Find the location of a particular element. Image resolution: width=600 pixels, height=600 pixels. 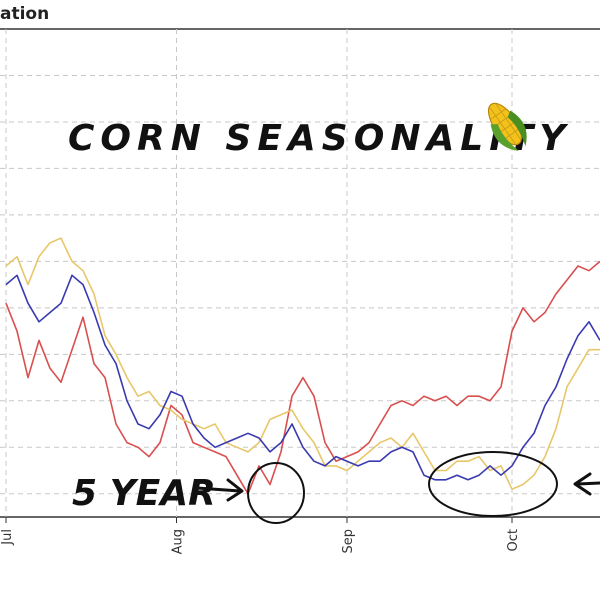

annotation-title: CORN SEASONALITY is located at coordinates (319, 138).